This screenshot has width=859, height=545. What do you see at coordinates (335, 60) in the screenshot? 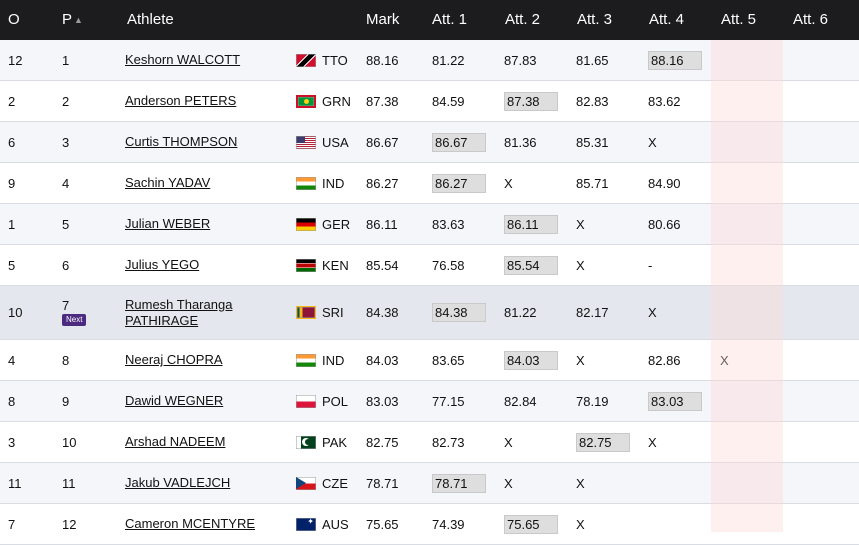
I see `country-code: TTO` at bounding box center [335, 60].